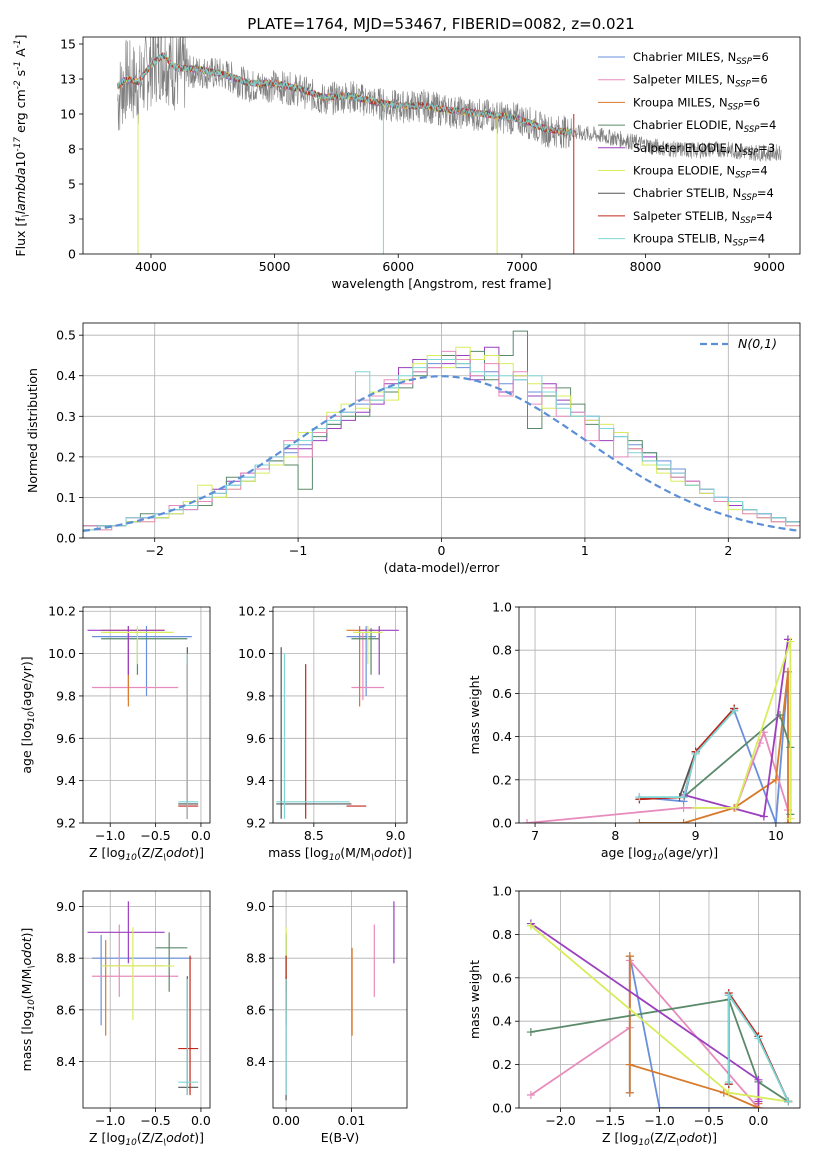 The width and height of the screenshot is (819, 1170). What do you see at coordinates (72, 219) in the screenshot?
I see `y-tick-label: 3` at bounding box center [72, 219].